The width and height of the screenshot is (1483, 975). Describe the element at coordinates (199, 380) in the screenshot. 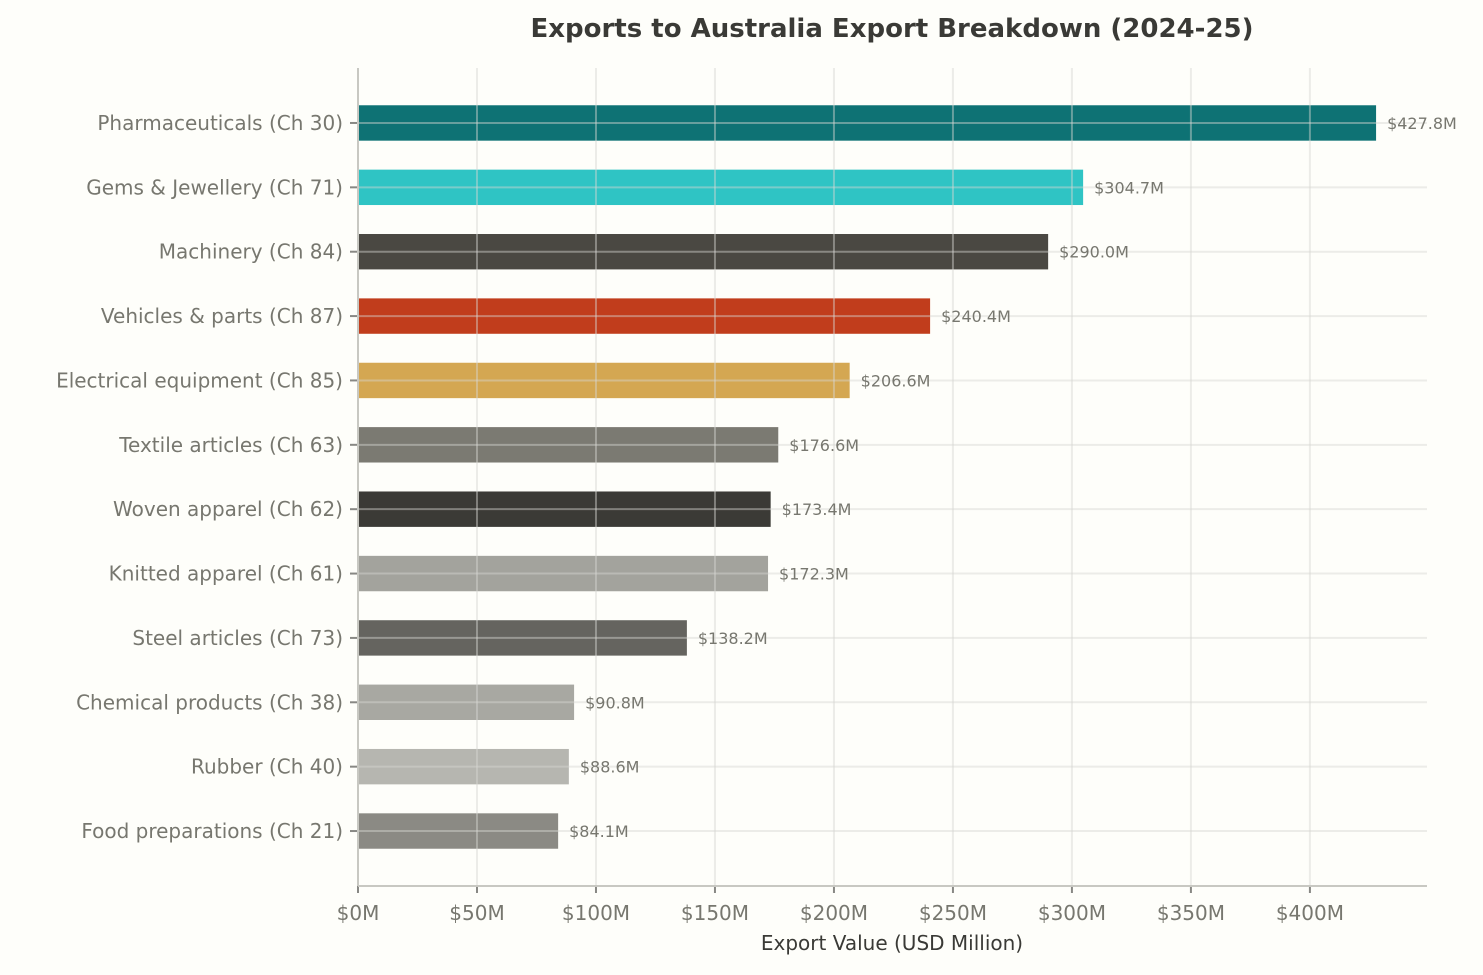

I see `y-tick-label: Electrical equipment (Ch 85)` at that location.